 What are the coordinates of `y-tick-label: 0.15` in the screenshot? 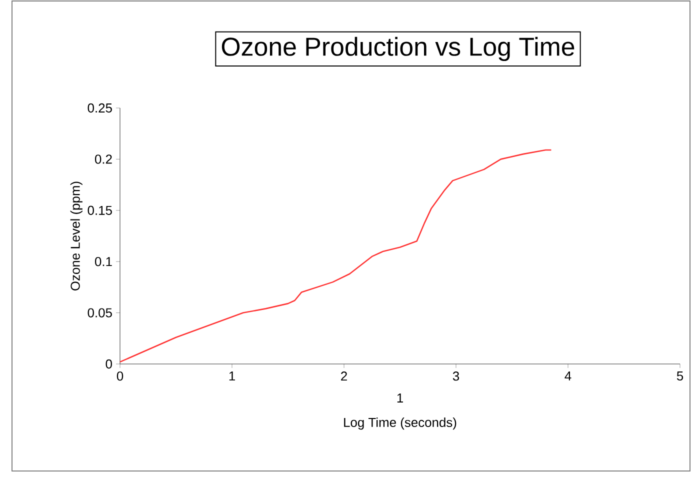 It's located at (100, 210).